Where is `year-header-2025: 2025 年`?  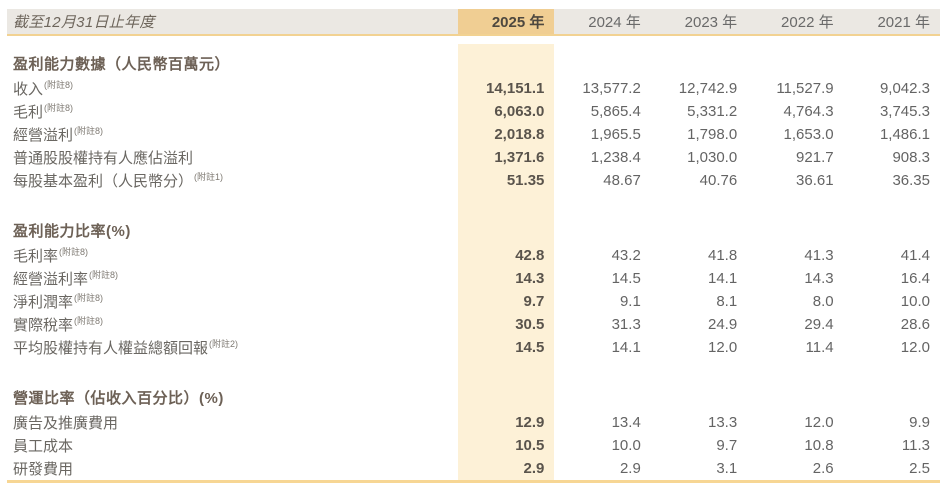
year-header-2025: 2025 年 is located at coordinates (506, 21).